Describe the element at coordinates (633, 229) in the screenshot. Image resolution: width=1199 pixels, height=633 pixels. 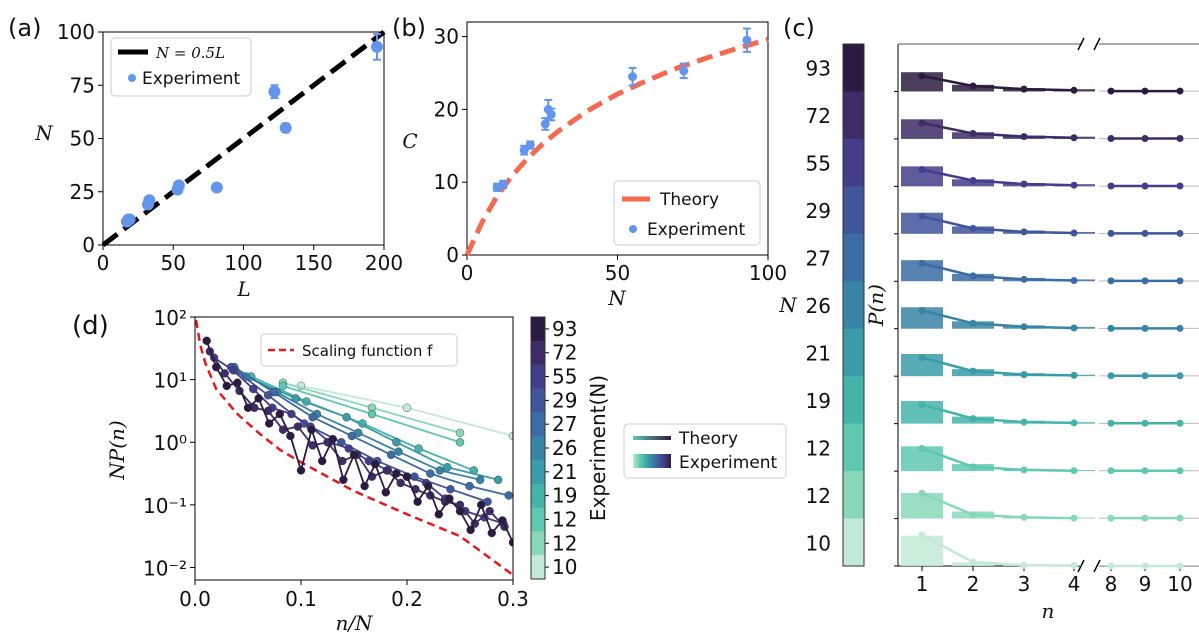
I see `legend-marker` at that location.